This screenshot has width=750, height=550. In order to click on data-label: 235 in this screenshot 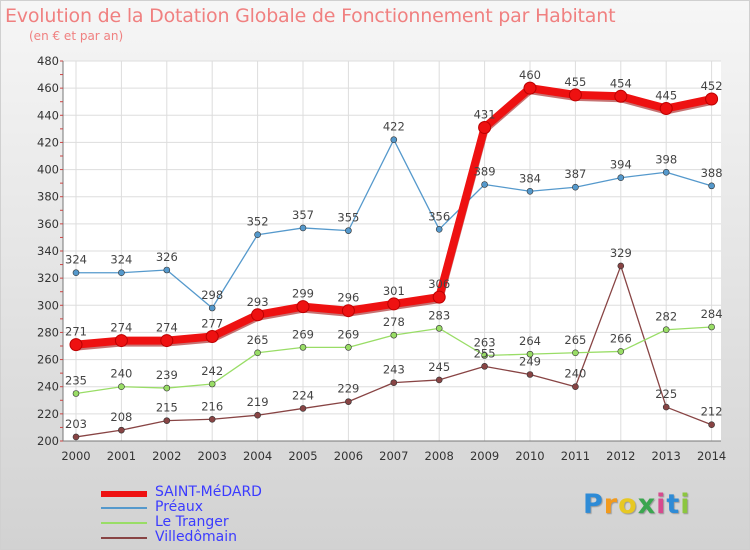, I will do `click(76, 381)`.